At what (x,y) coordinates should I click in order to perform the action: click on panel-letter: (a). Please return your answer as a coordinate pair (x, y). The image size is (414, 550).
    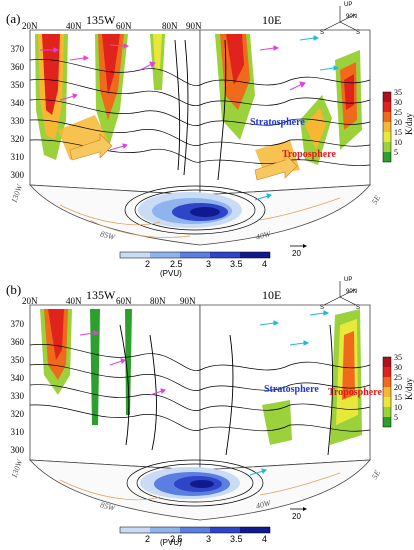
    Looking at the image, I should click on (13, 18).